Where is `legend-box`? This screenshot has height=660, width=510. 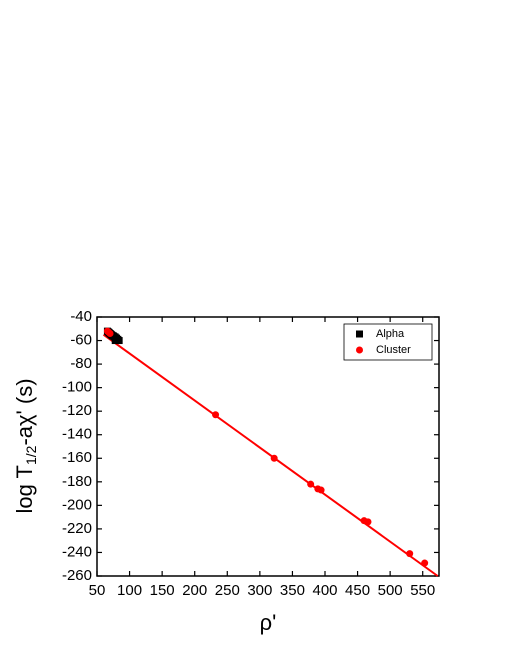 legend-box is located at coordinates (388, 342).